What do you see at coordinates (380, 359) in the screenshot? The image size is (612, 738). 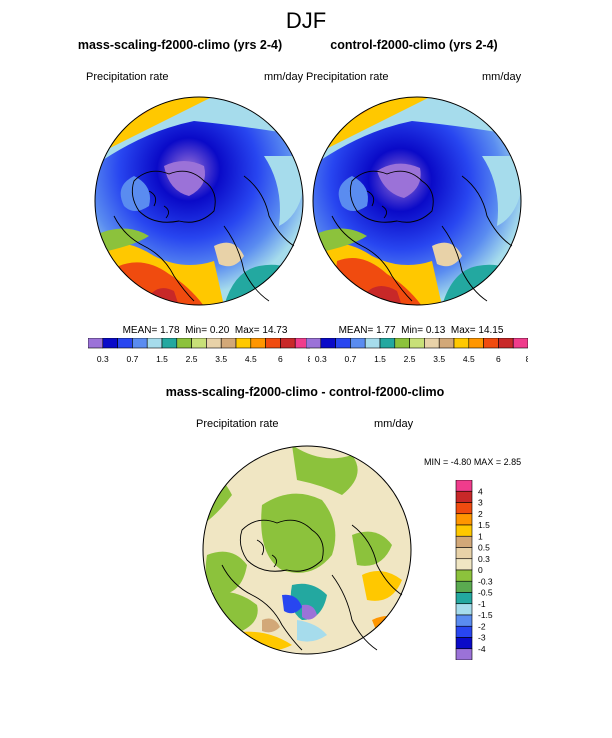 I see `panel-2-colorbar-tick-label: 1.5` at bounding box center [380, 359].